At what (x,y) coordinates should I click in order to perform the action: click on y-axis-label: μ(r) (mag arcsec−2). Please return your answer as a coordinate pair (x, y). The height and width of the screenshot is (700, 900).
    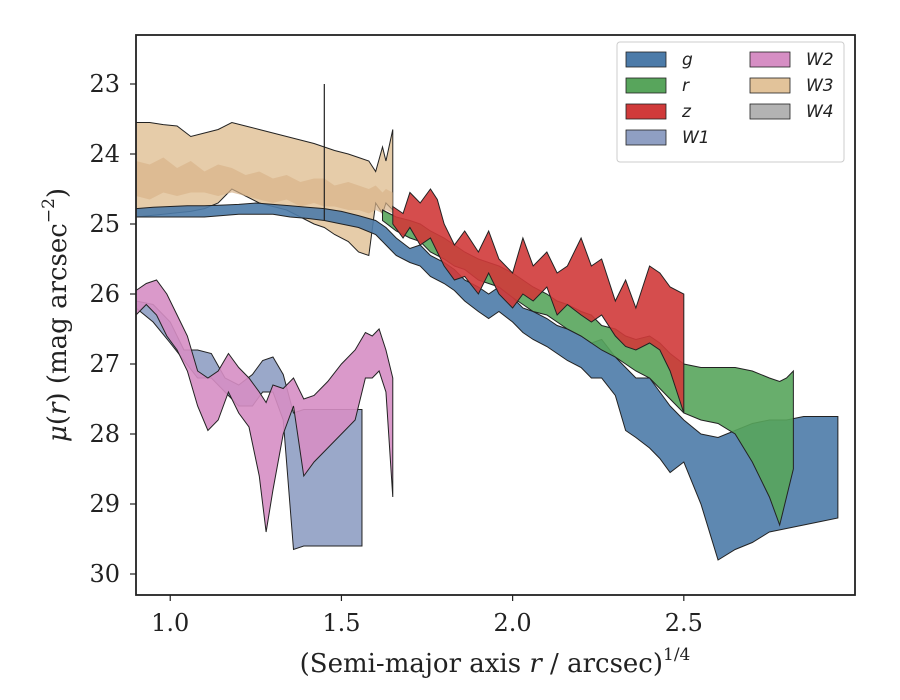
    Looking at the image, I should click on (56, 315).